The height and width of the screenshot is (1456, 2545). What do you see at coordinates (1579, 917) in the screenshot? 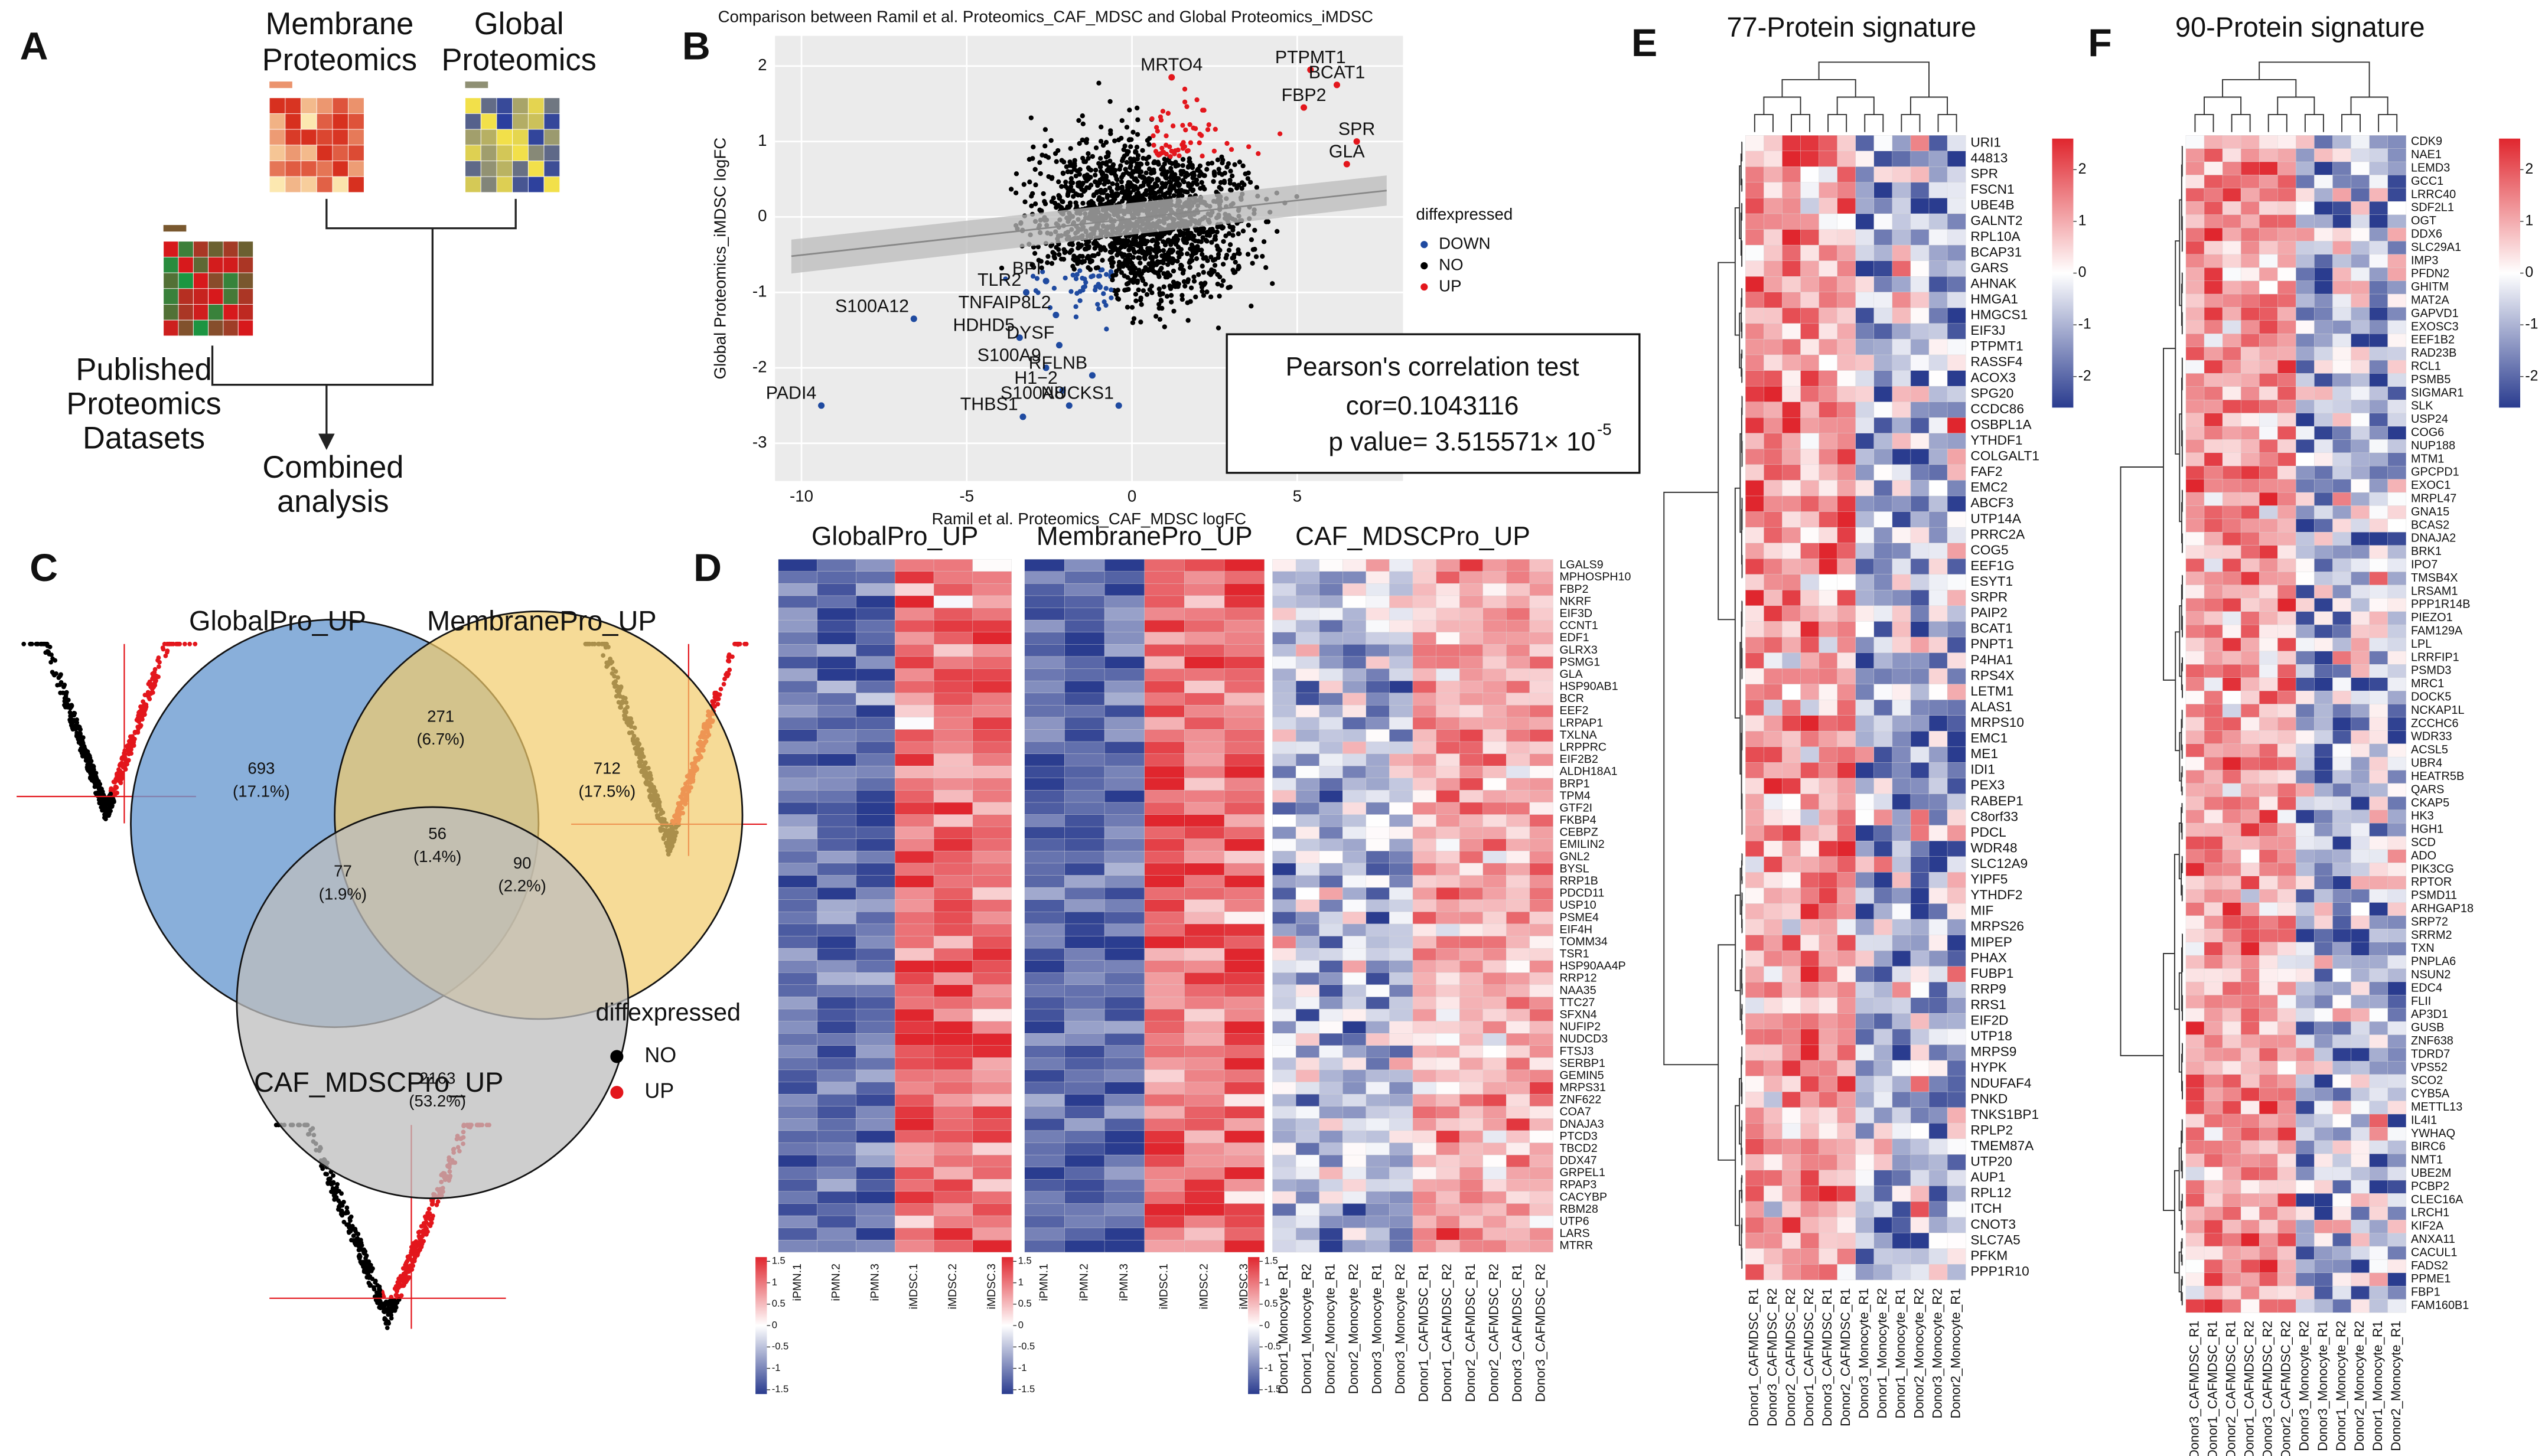
I see `gene-label: PSME4` at bounding box center [1579, 917].